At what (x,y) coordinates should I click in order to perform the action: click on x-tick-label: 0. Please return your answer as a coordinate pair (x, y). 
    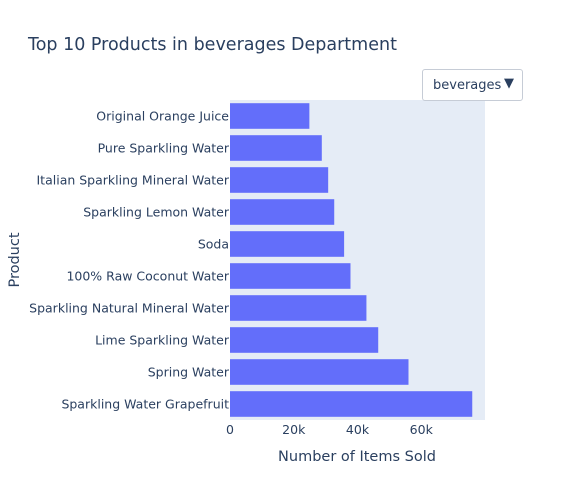
    Looking at the image, I should click on (230, 429).